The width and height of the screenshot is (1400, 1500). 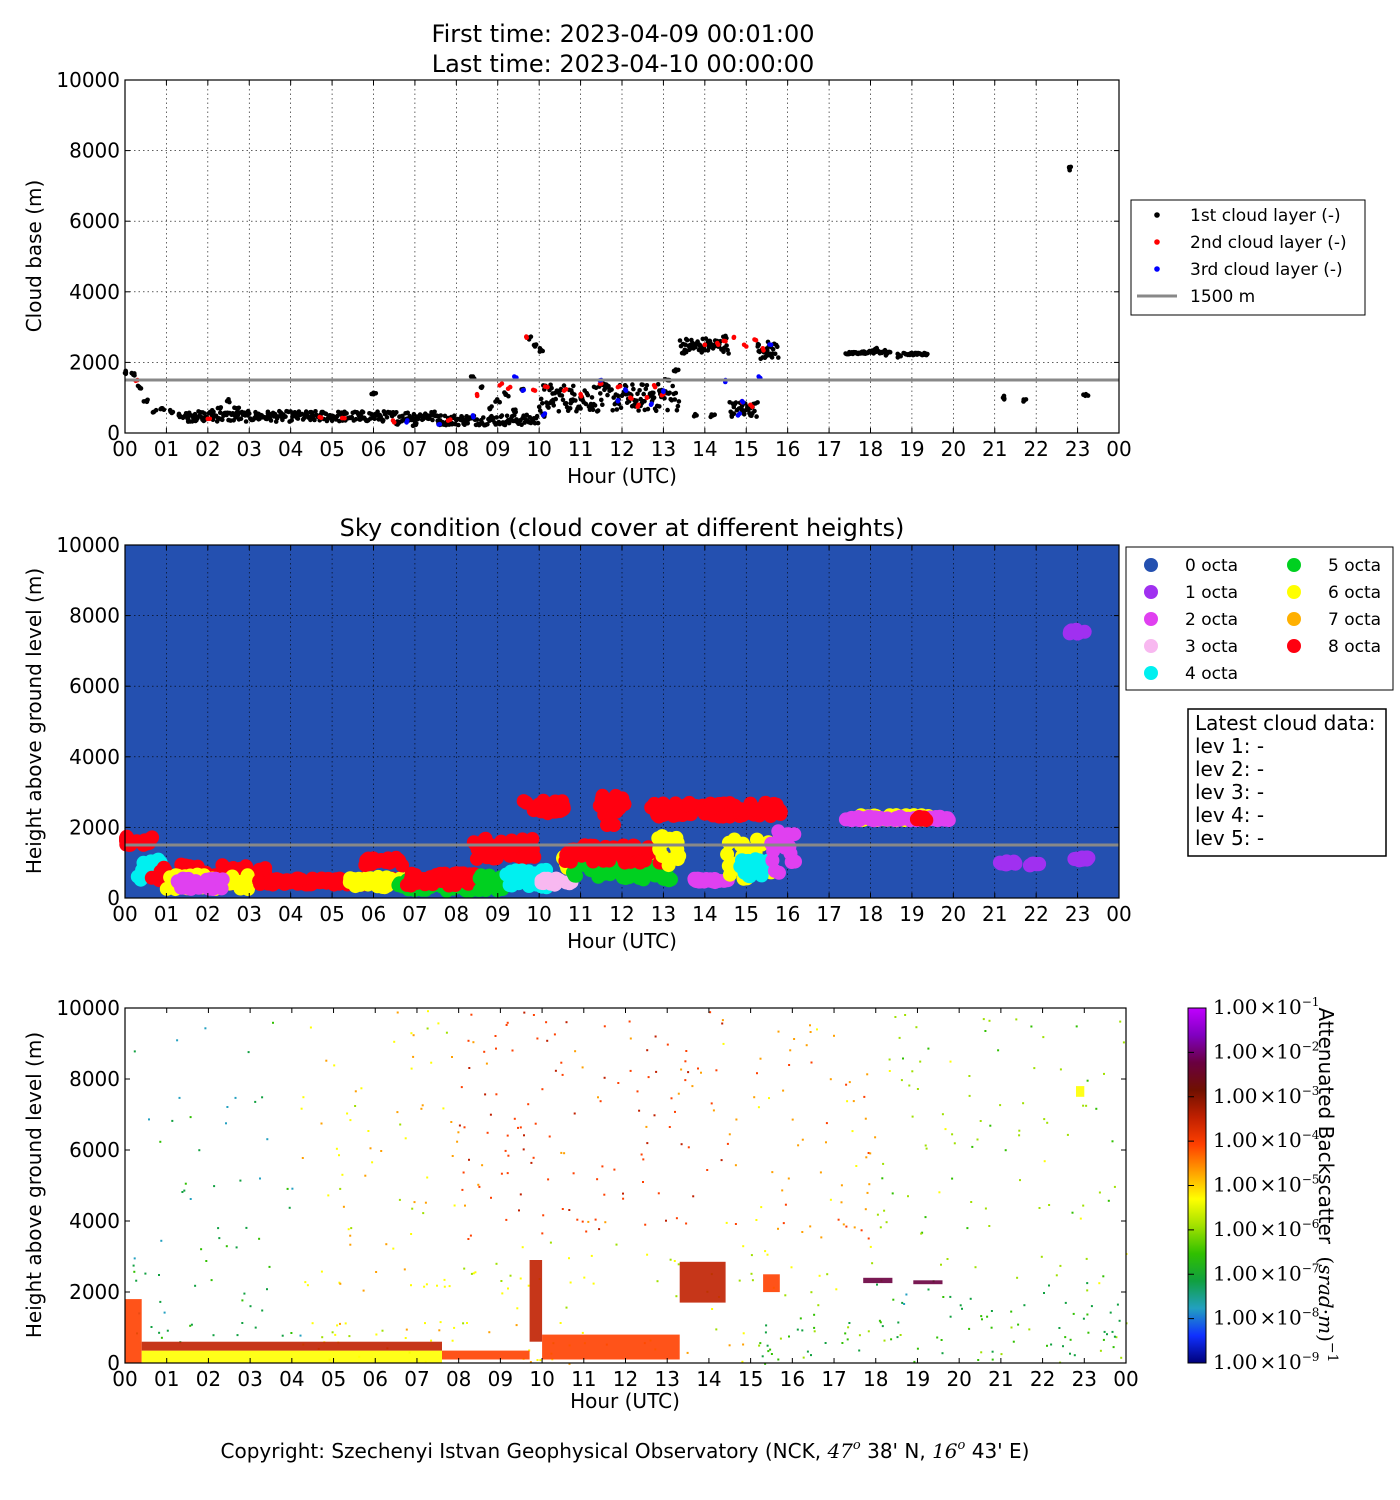 What do you see at coordinates (787, 914) in the screenshot?
I see `x-tick-label: 16` at bounding box center [787, 914].